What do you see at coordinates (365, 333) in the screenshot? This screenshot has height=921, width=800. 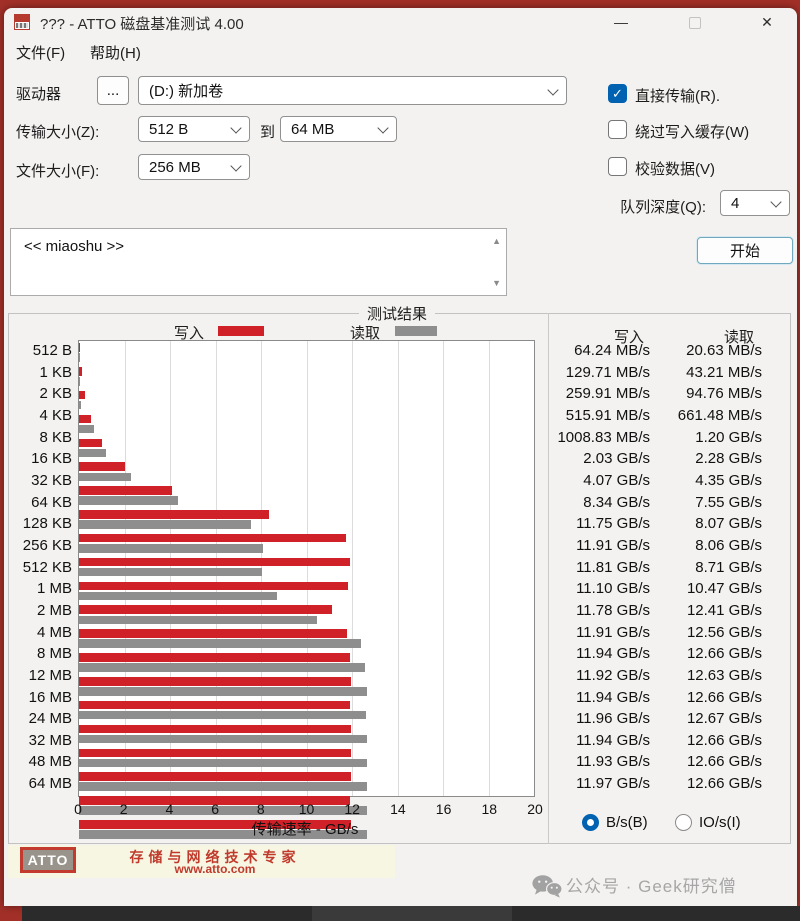 I see `legend-read-label: 读取` at bounding box center [365, 333].